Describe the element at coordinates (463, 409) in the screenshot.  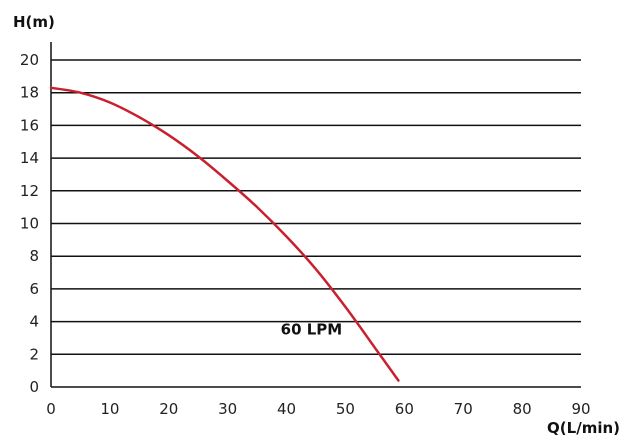
I see `x-tick-label: 70` at that location.